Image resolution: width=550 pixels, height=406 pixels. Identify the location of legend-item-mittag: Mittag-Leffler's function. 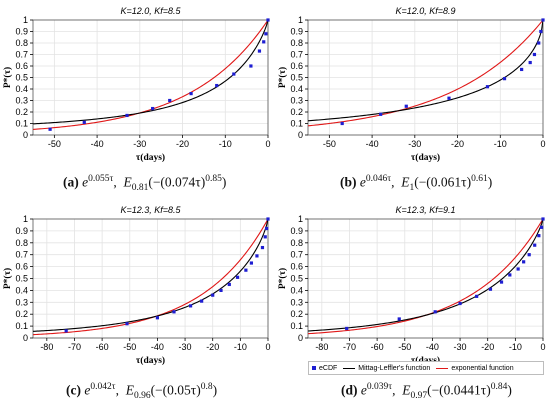
(386, 368).